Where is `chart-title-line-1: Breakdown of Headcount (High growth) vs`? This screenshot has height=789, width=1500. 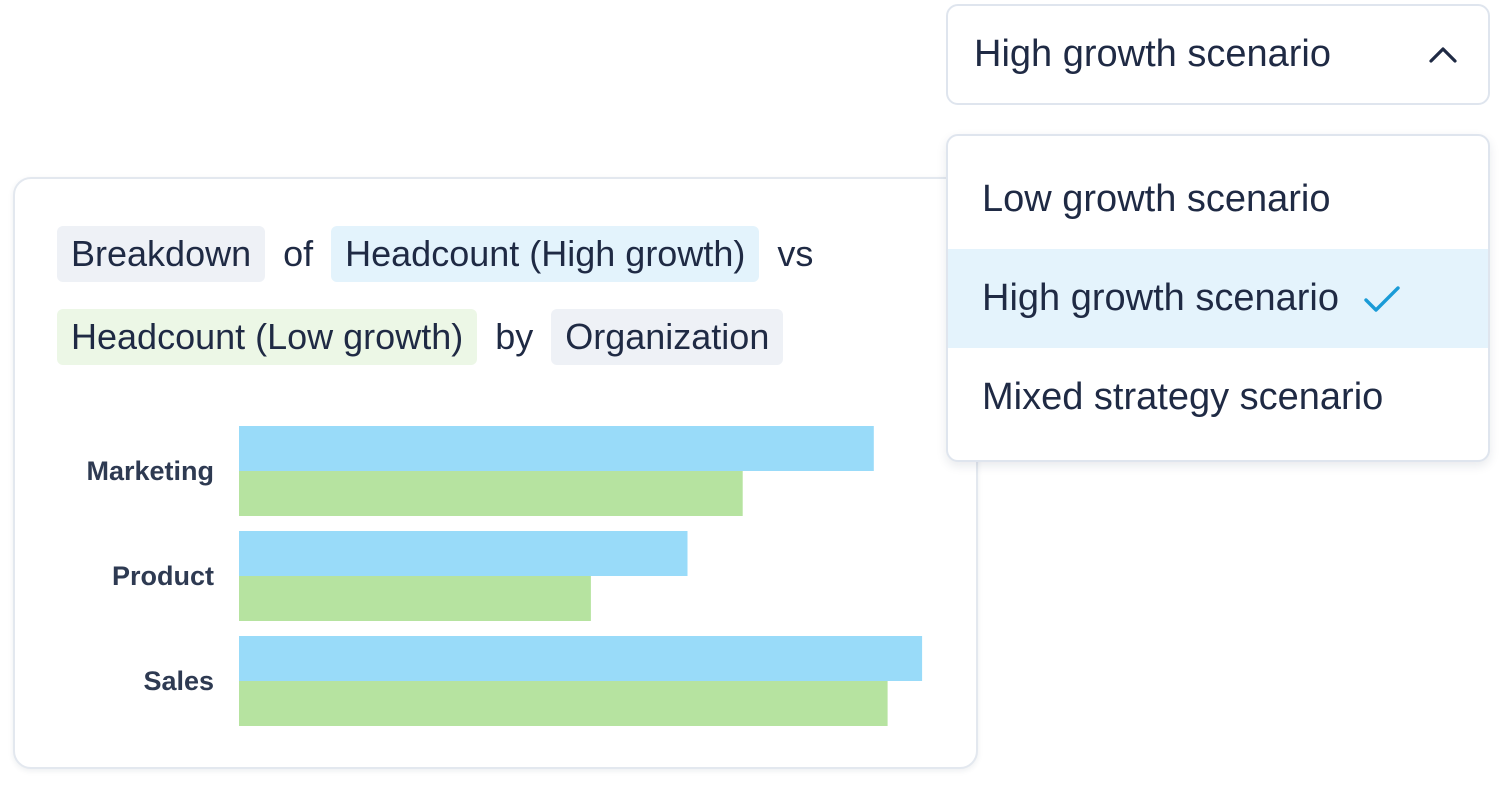 chart-title-line-1: Breakdown of Headcount (High growth) vs is located at coordinates (435, 254).